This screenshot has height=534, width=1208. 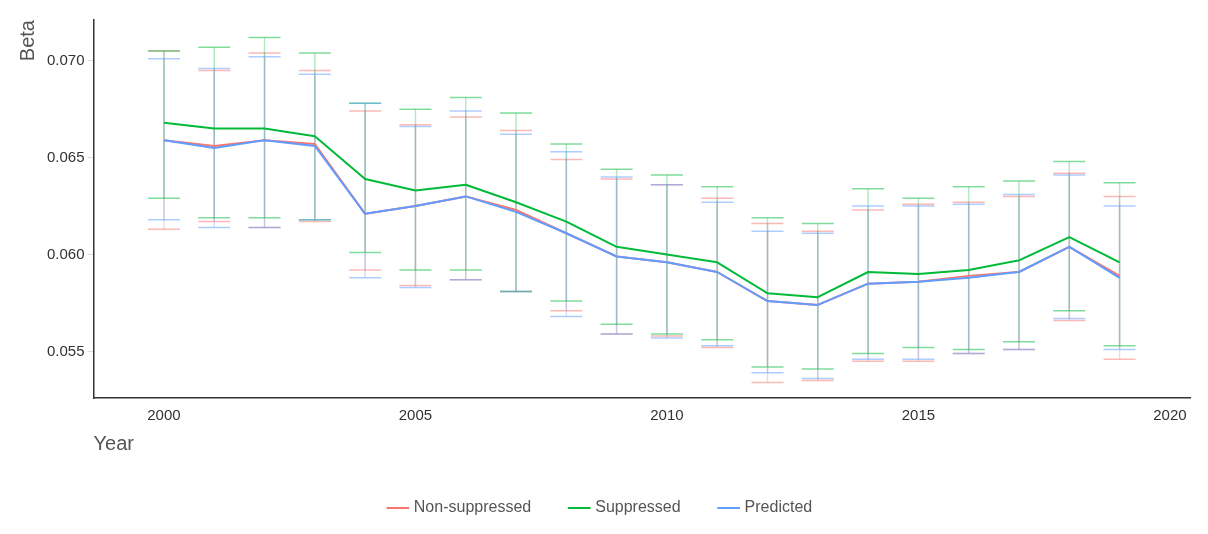 What do you see at coordinates (1170, 415) in the screenshot?
I see `x-tick-label: 2020` at bounding box center [1170, 415].